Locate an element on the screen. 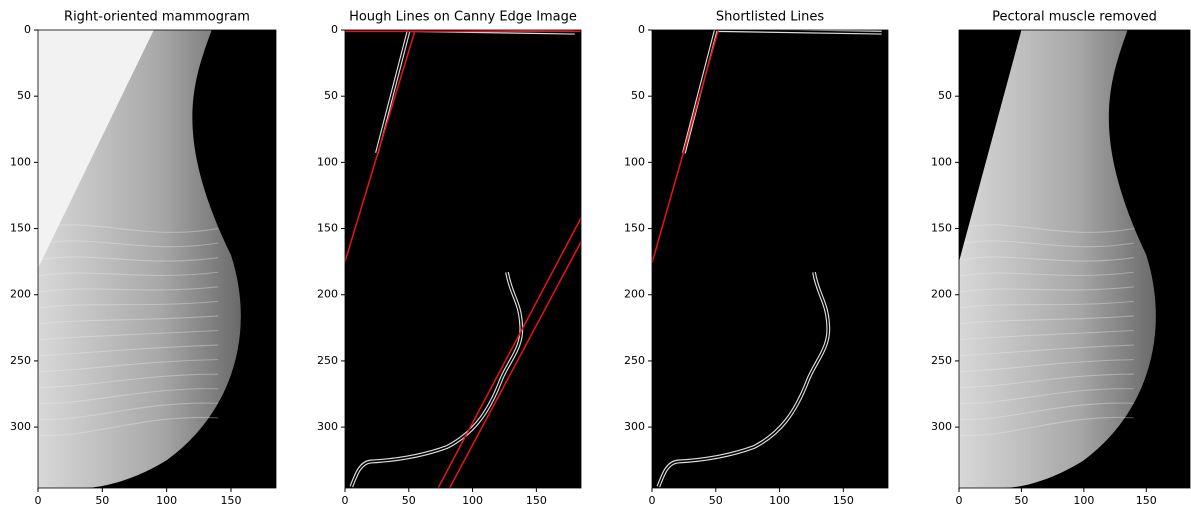  chart-title: Right-oriented mammogram is located at coordinates (157, 17).